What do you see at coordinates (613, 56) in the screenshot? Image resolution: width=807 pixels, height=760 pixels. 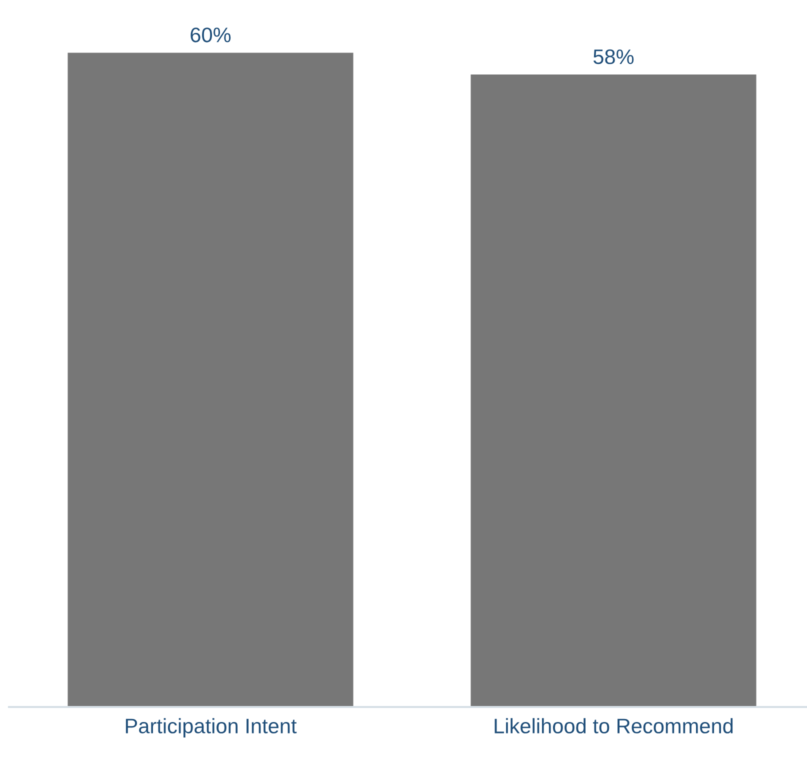 I see `data-label: 58%` at bounding box center [613, 56].